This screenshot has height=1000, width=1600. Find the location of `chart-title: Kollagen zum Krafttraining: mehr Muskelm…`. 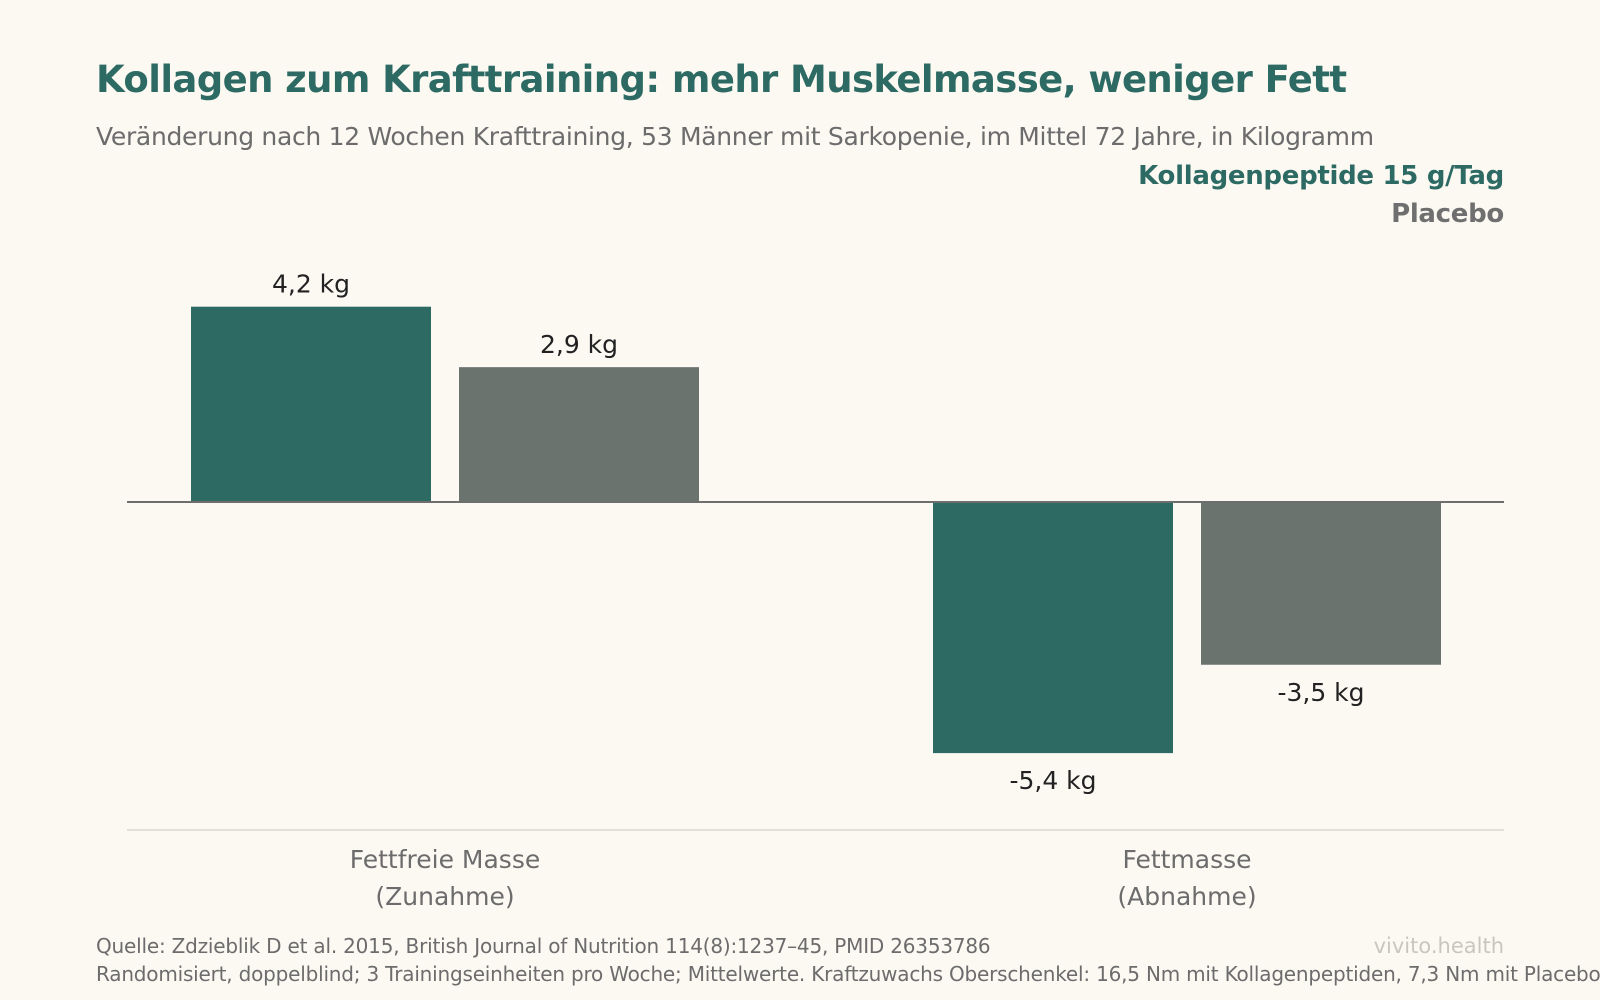

chart-title: Kollagen zum Krafttraining: mehr Muskelm… is located at coordinates (721, 79).